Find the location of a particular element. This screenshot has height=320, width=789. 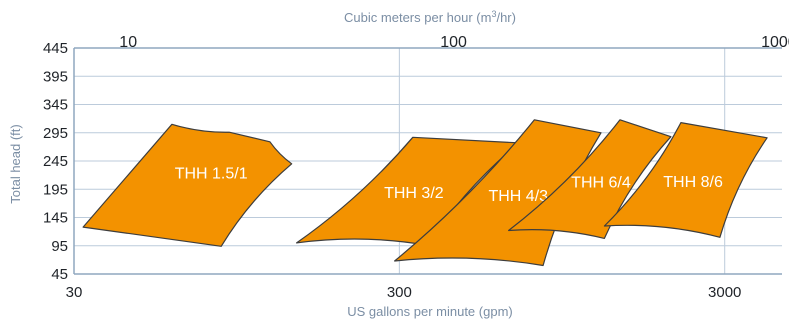

y-tick-label: 445 is located at coordinates (55, 48).